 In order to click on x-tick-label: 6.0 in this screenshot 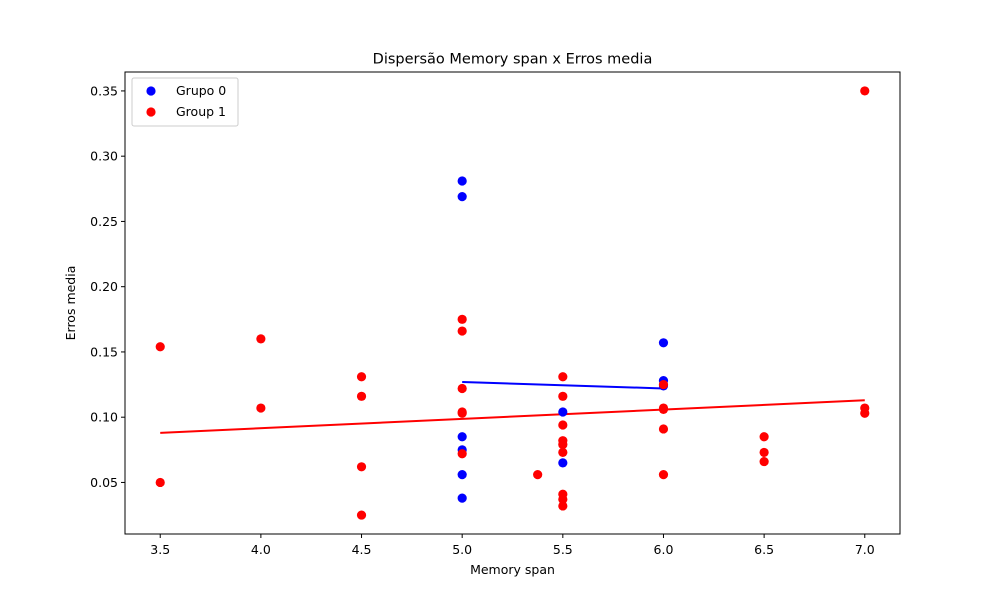, I will do `click(664, 549)`.